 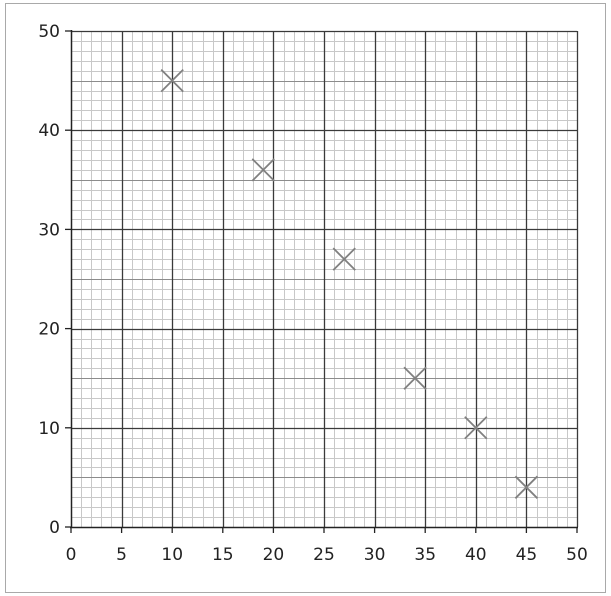 I want to click on y-tick-label: 10, so click(x=49, y=429).